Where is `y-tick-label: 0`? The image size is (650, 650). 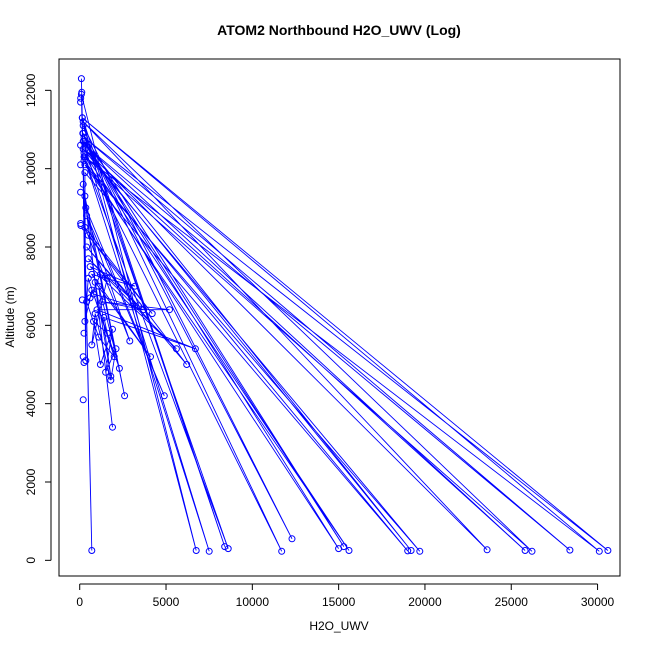 y-tick-label: 0 is located at coordinates (31, 560).